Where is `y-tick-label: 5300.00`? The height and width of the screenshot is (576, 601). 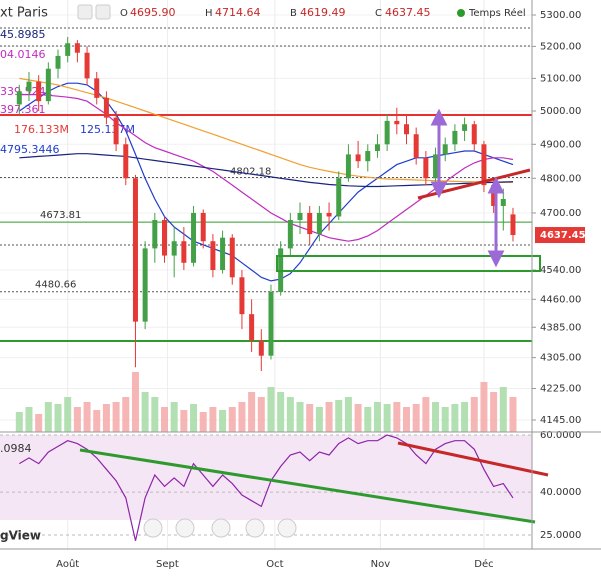 y-tick-label: 5300.00 is located at coordinates (560, 15).